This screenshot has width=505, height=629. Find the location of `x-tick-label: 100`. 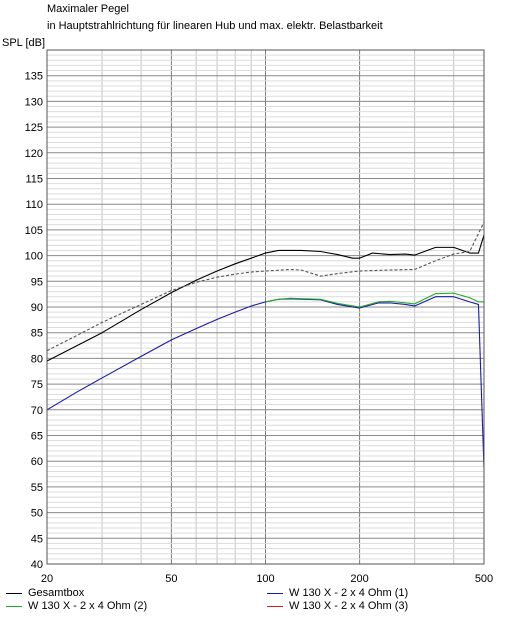

x-tick-label: 100 is located at coordinates (265, 579).